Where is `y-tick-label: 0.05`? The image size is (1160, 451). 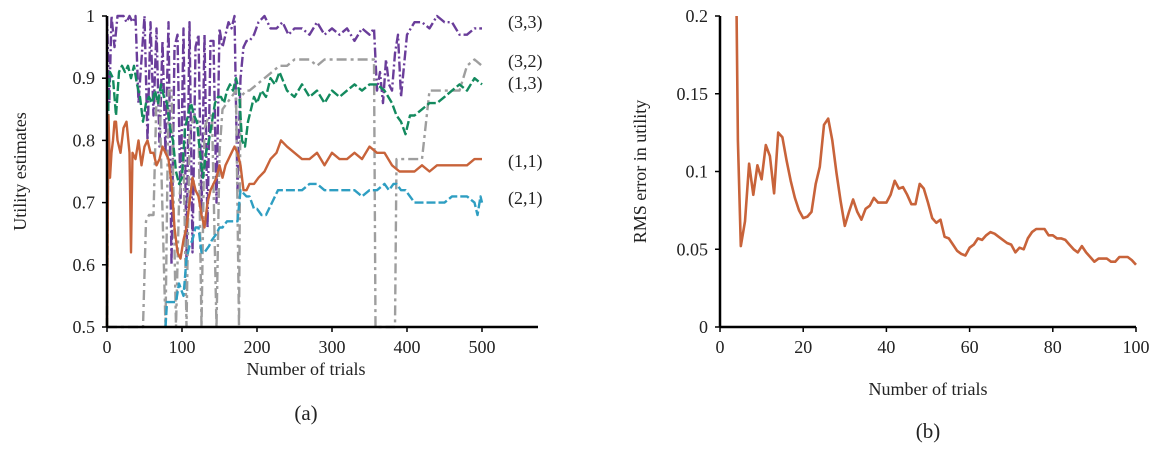 y-tick-label: 0.05 is located at coordinates (693, 249).